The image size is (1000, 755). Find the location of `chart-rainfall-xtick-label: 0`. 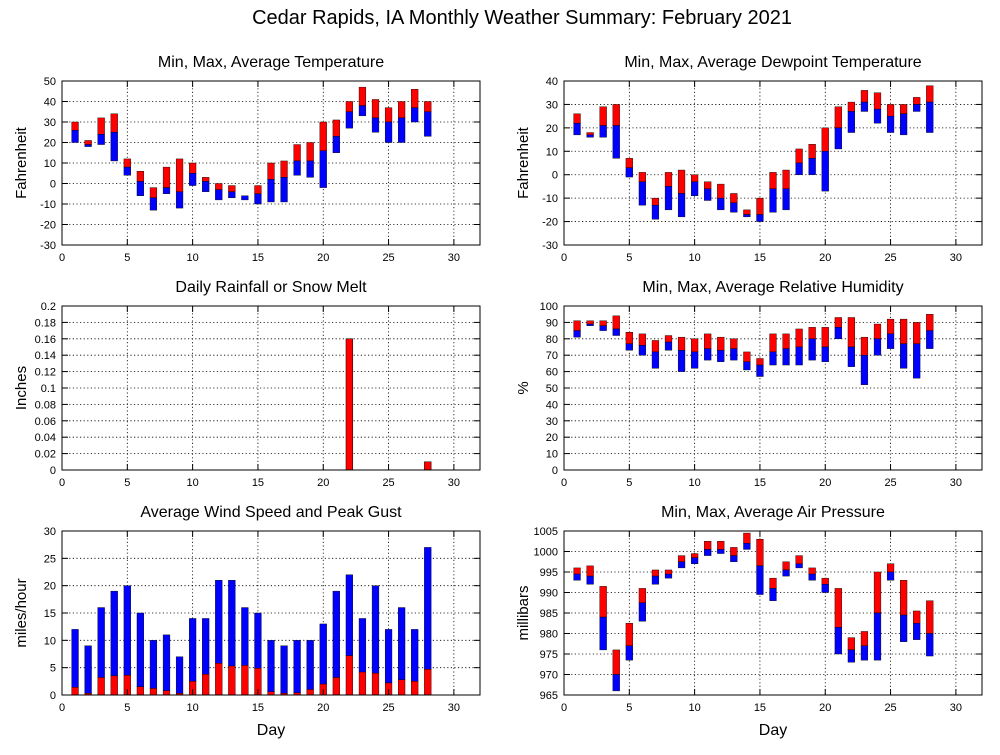

chart-rainfall-xtick-label: 0 is located at coordinates (62, 483).